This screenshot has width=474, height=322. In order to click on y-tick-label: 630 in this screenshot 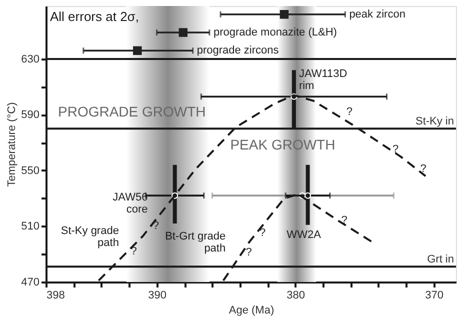, I will do `click(30, 59)`.